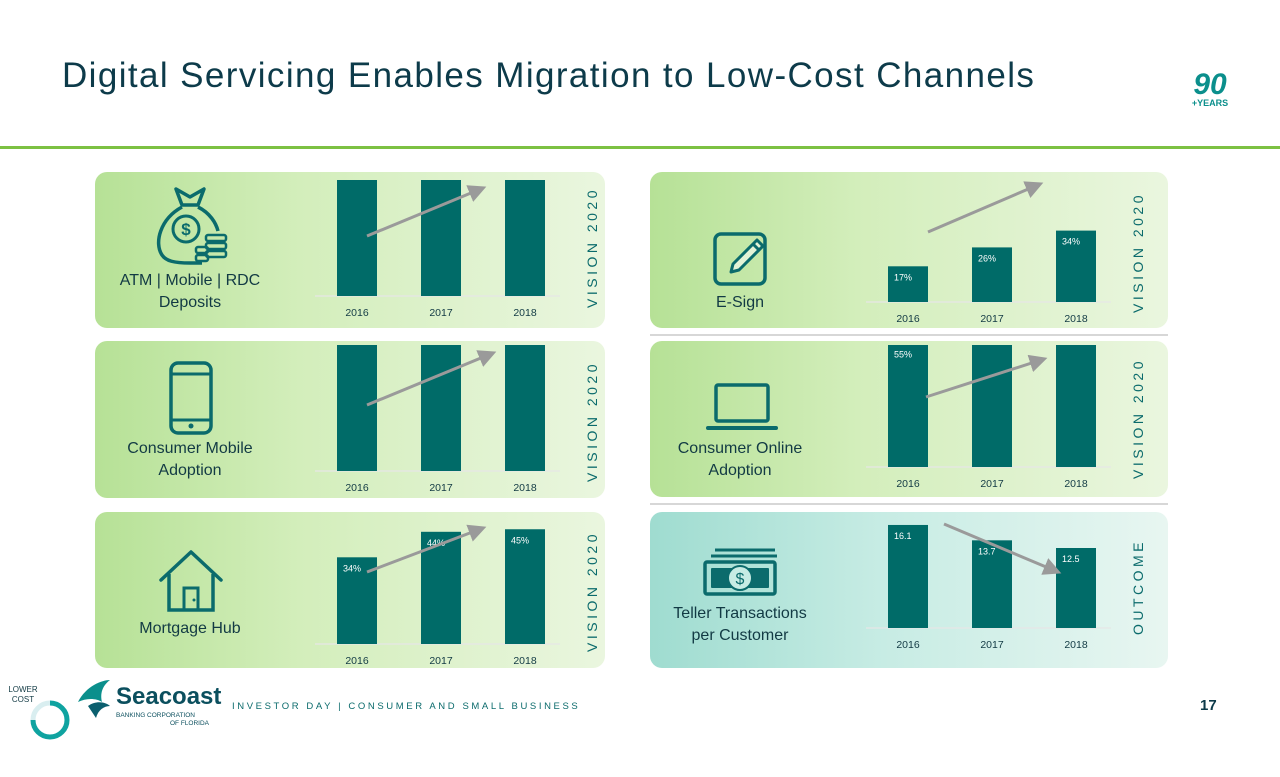 This screenshot has width=1280, height=777. What do you see at coordinates (640, 147) in the screenshot?
I see `header-rule` at bounding box center [640, 147].